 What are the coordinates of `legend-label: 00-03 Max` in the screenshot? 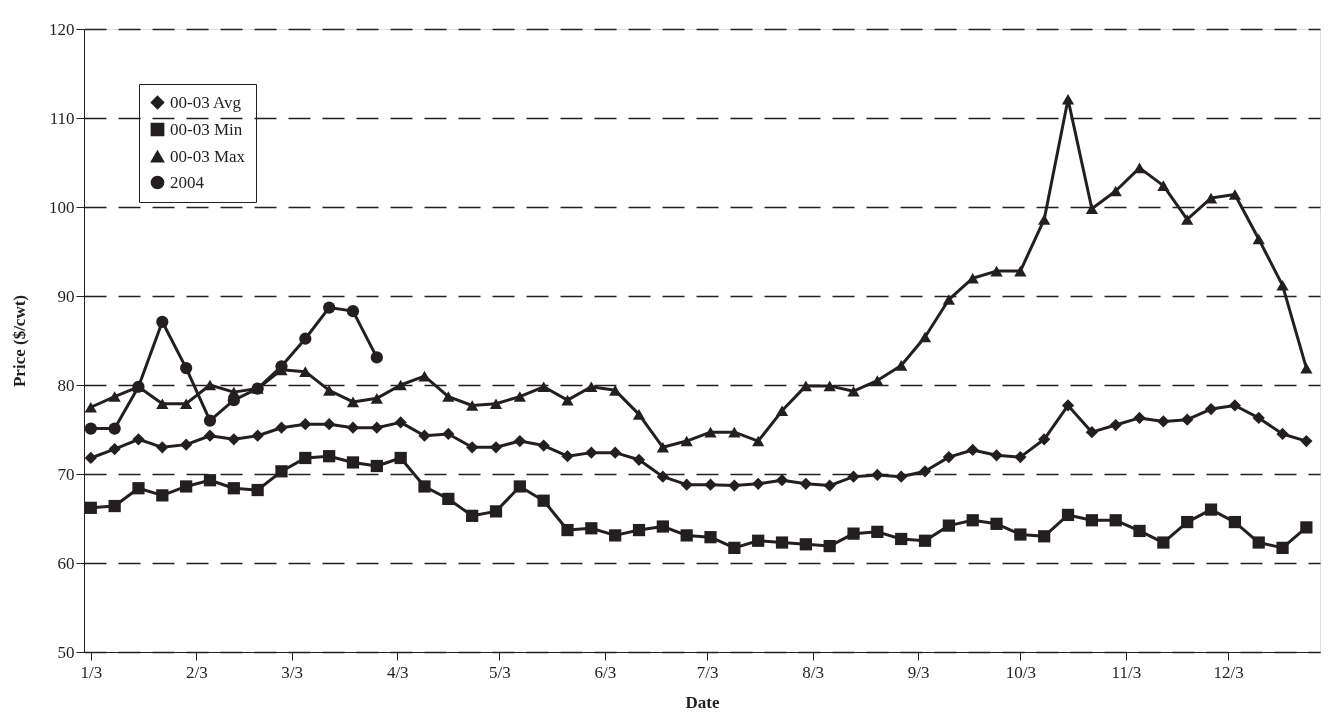 It's located at (208, 156).